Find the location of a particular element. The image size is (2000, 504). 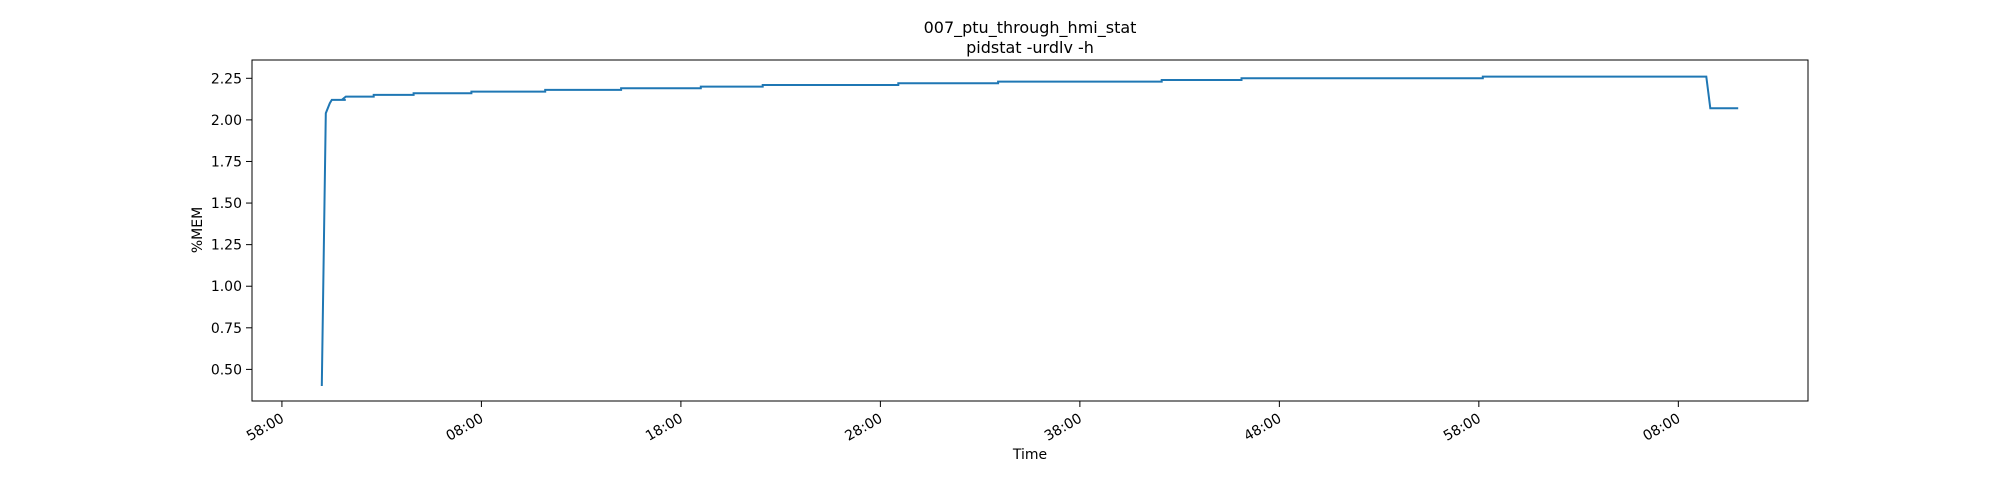

y-tick-label: 1.75 is located at coordinates (226, 162).